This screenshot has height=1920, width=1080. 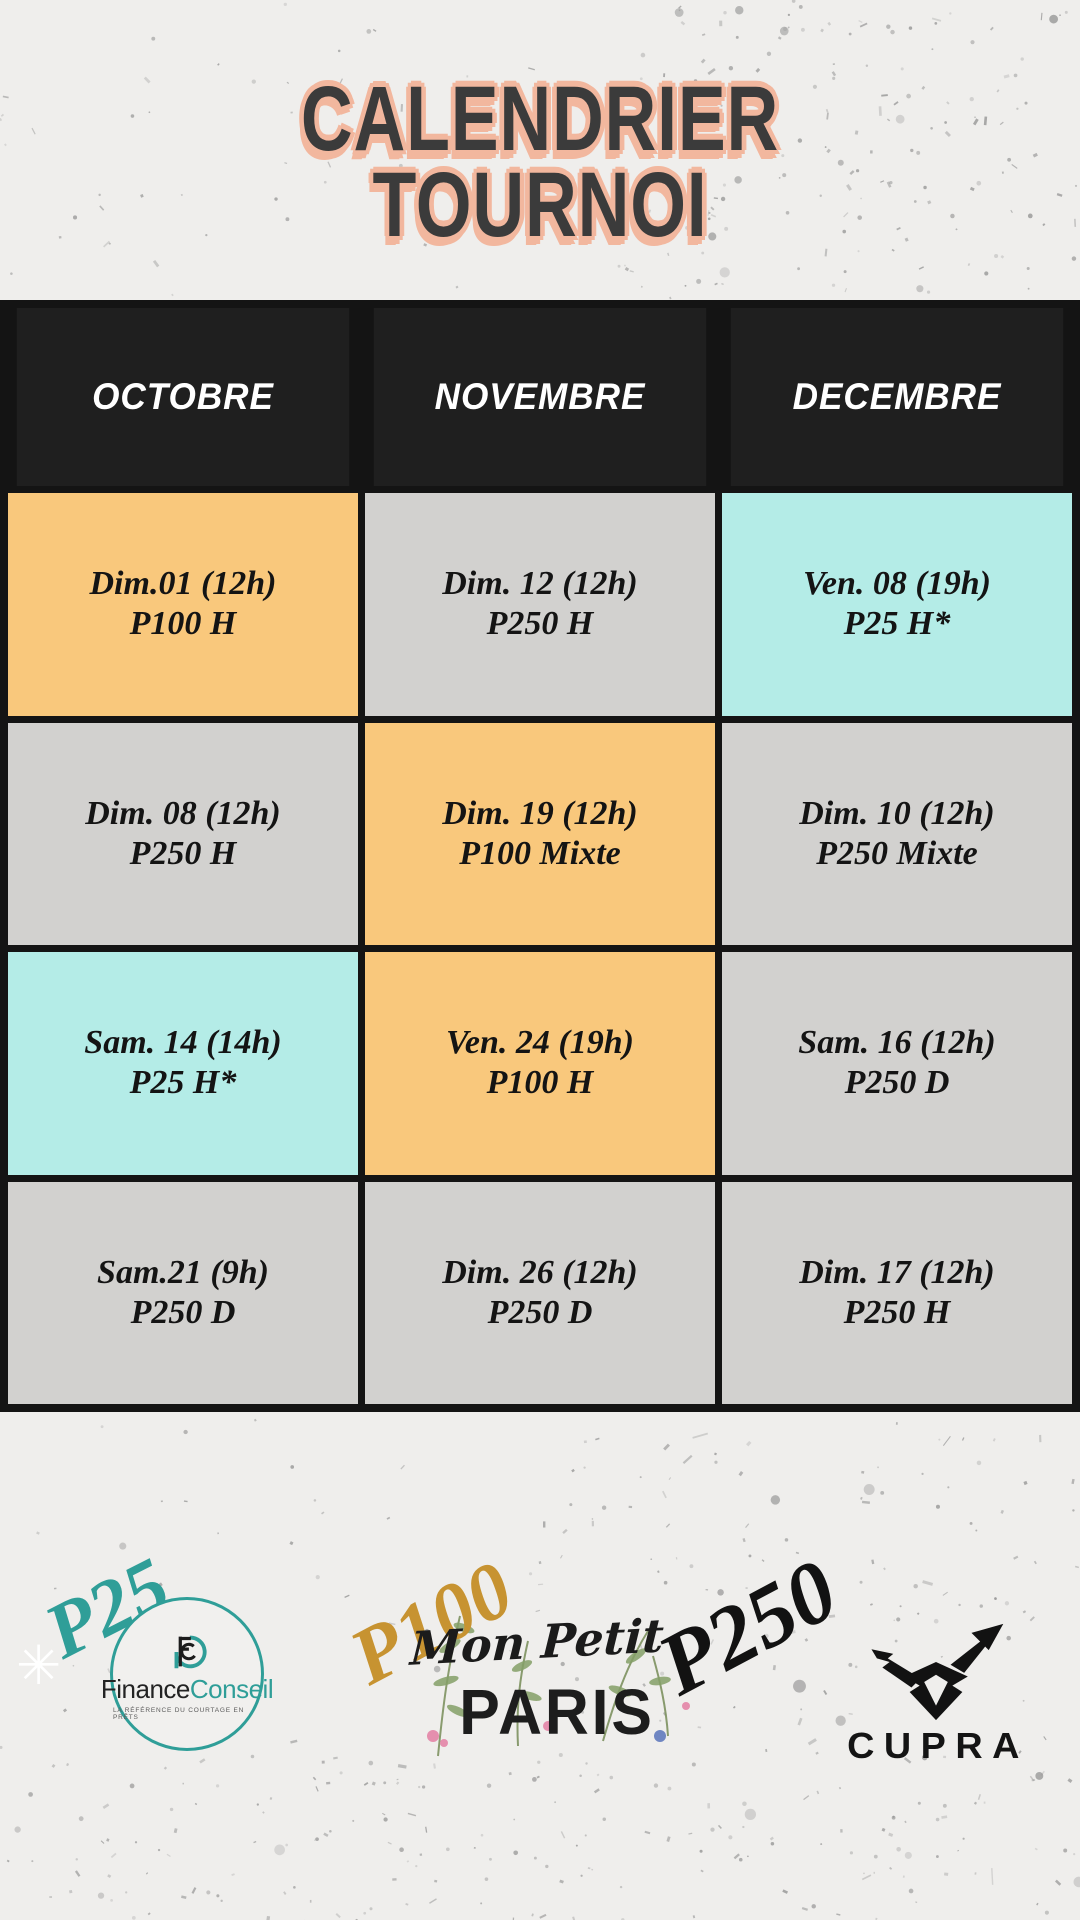 I want to click on cell-date: Dim. 17 (12h), so click(x=897, y=1272).